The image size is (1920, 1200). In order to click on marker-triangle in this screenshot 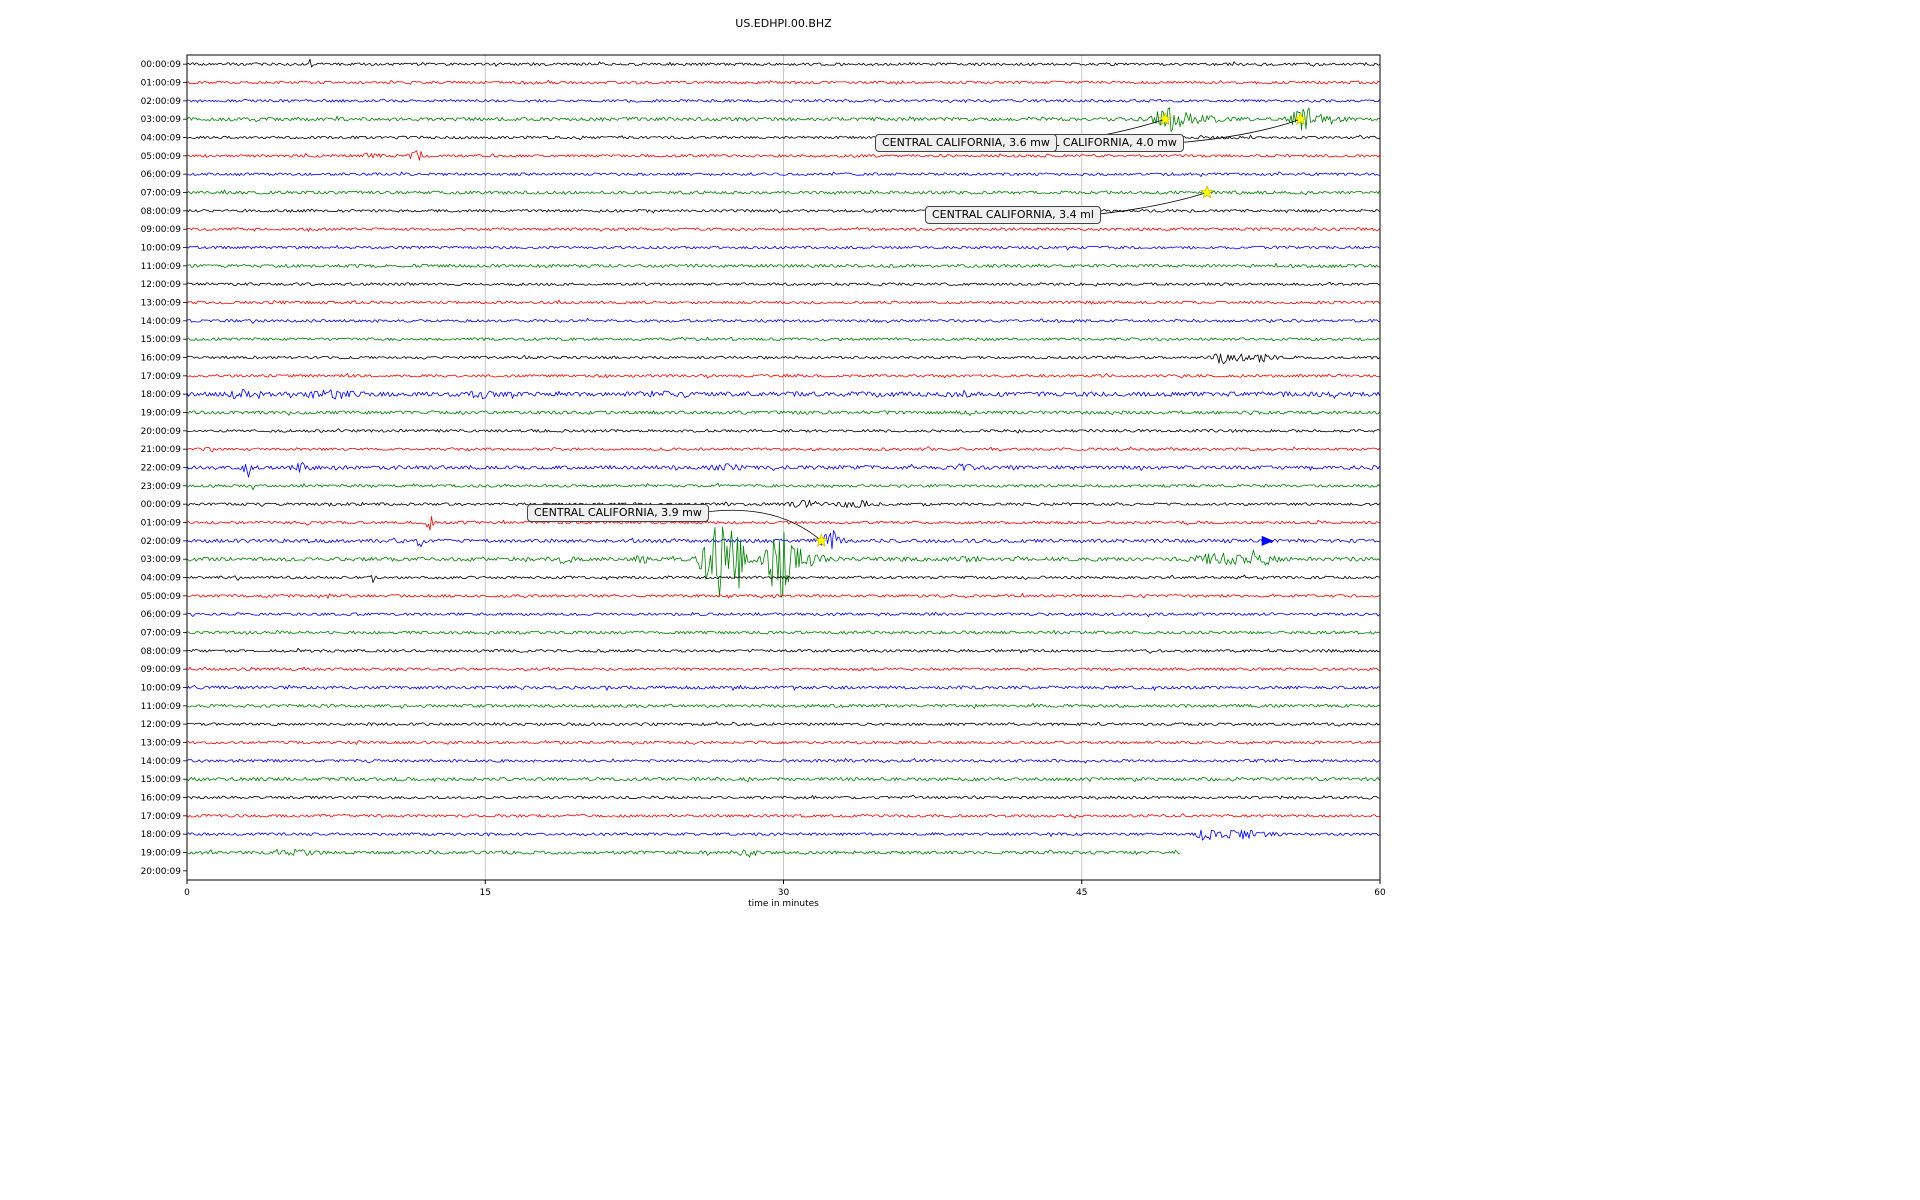, I will do `click(1267, 540)`.